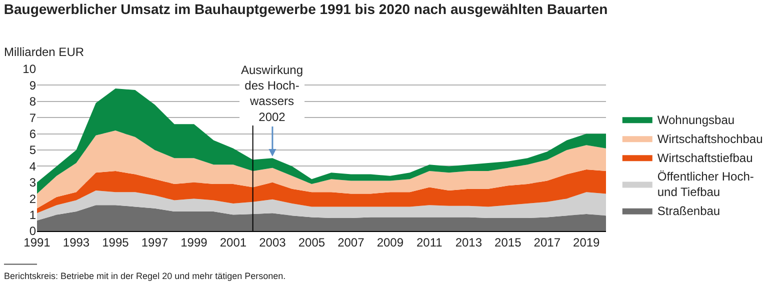  What do you see at coordinates (429, 242) in the screenshot?
I see `x-tick-label: 2011` at bounding box center [429, 242].